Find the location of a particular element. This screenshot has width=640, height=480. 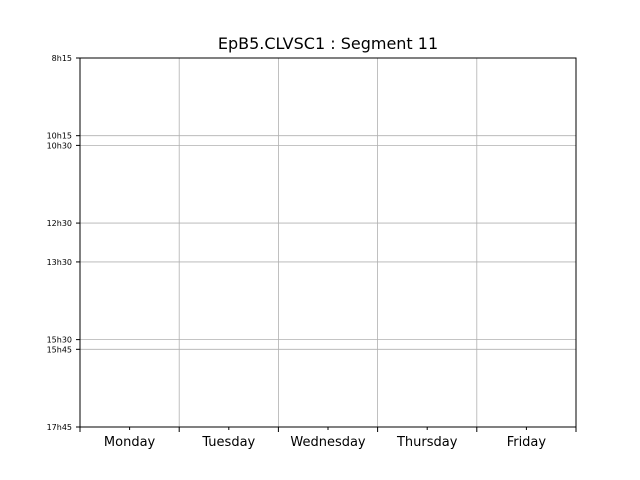

y-tick-label: 12h30 is located at coordinates (59, 223).